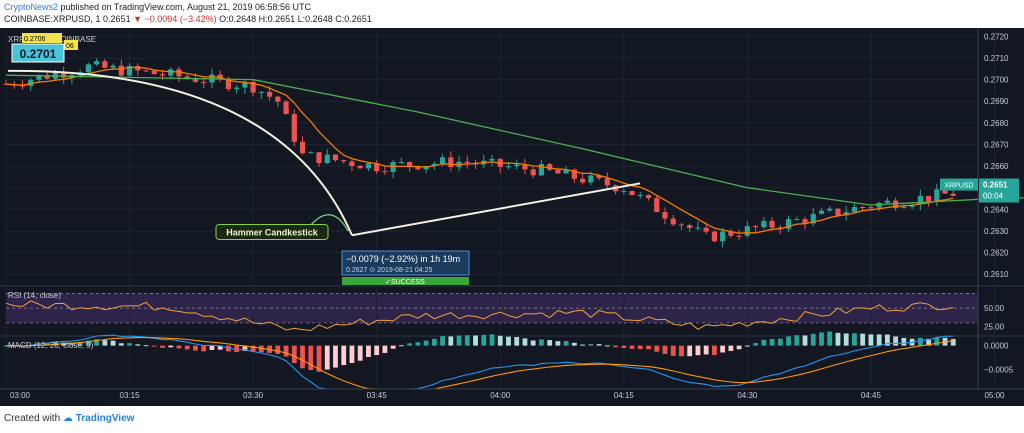  I want to click on symbol-label: COINBASE:XRPUSD, 1, so click(52, 19).